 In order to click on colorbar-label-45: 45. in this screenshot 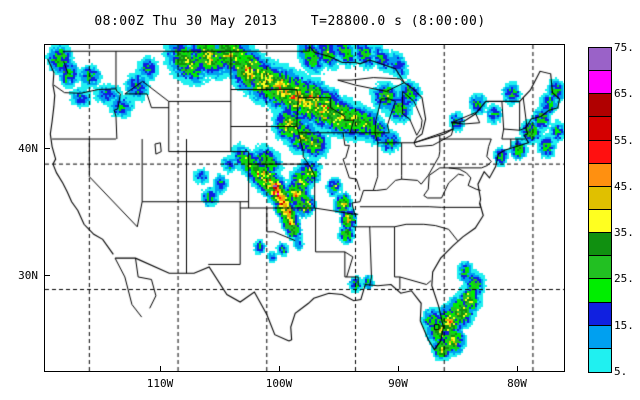, I will do `click(624, 186)`.